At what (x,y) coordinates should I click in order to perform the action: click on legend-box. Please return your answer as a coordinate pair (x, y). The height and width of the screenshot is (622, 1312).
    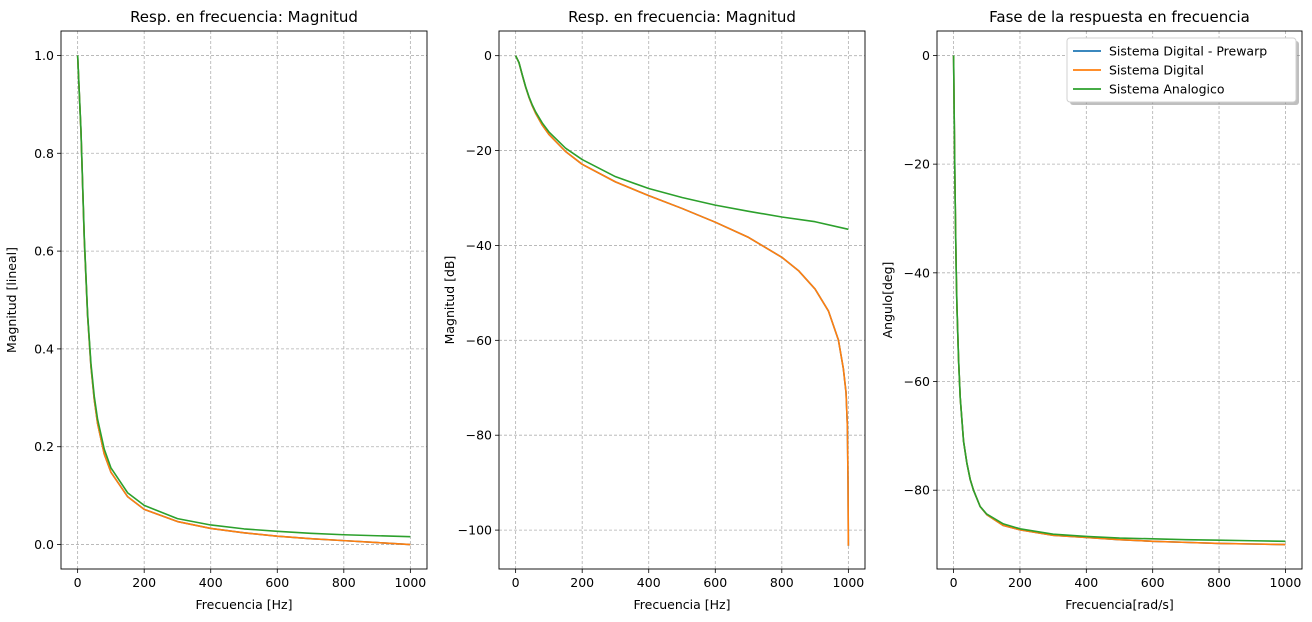
    Looking at the image, I should click on (1181, 70).